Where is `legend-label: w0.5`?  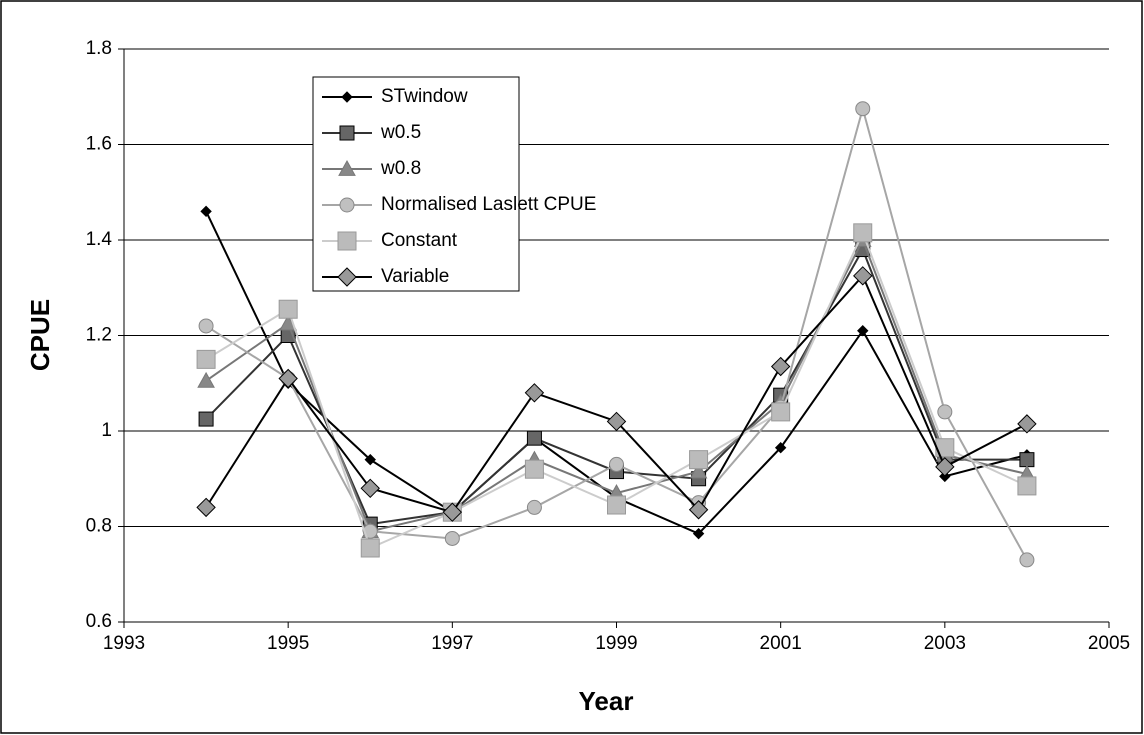
legend-label: w0.5 is located at coordinates (400, 132).